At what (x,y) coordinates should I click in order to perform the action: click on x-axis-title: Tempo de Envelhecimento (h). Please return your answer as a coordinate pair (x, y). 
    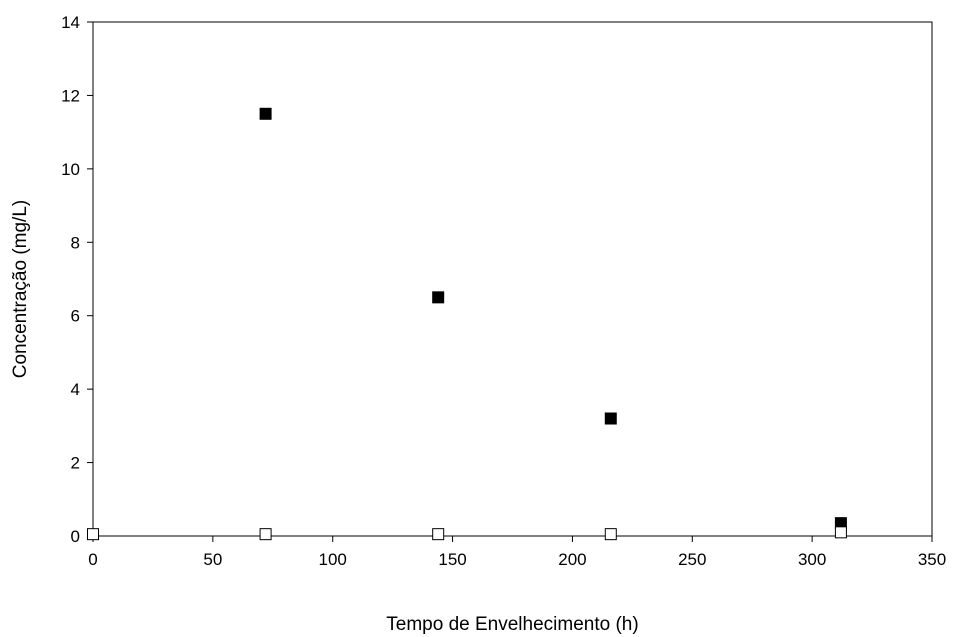
    Looking at the image, I should click on (512, 624).